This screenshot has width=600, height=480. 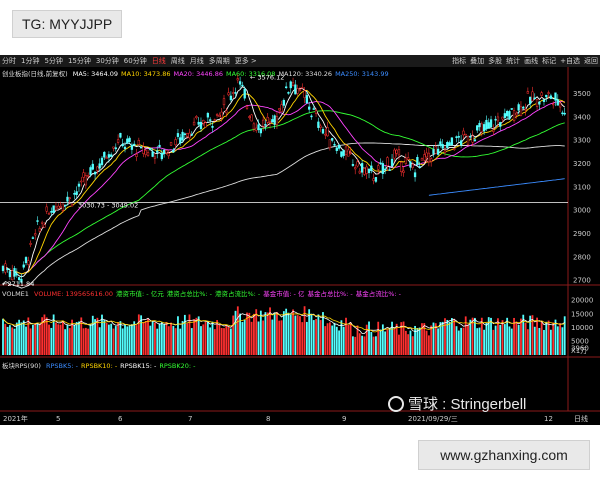 I want to click on tab-4: 30分钟, so click(x=107, y=61).